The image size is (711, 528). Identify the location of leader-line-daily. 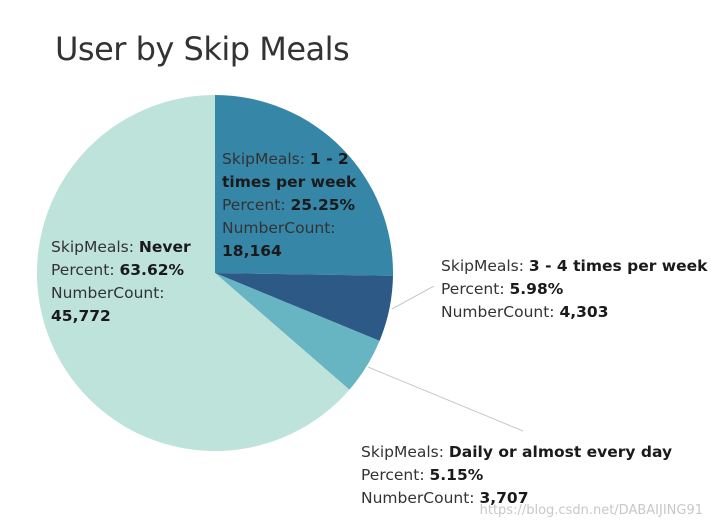
(445, 399).